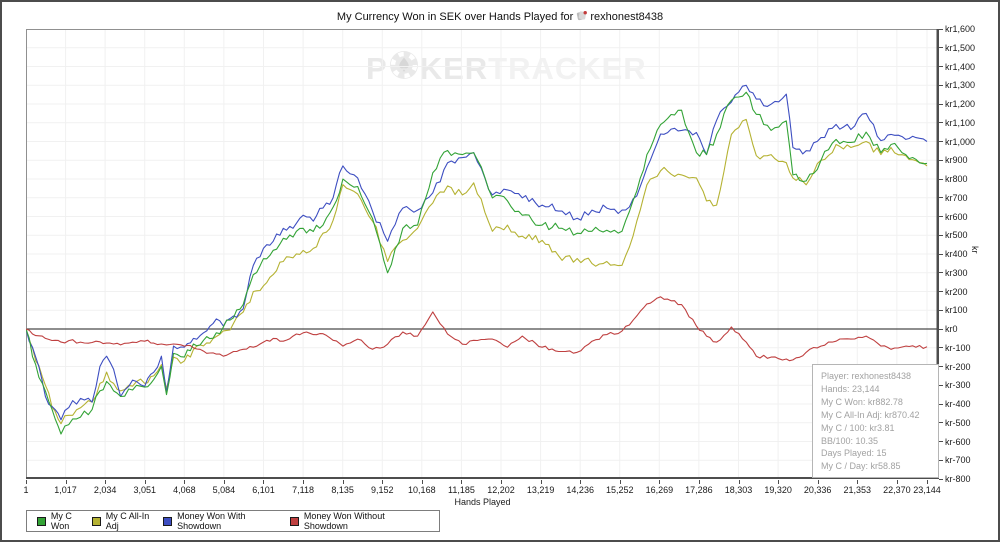  What do you see at coordinates (64, 521) in the screenshot?
I see `legend-item-my-c-won: My C Won` at bounding box center [64, 521].